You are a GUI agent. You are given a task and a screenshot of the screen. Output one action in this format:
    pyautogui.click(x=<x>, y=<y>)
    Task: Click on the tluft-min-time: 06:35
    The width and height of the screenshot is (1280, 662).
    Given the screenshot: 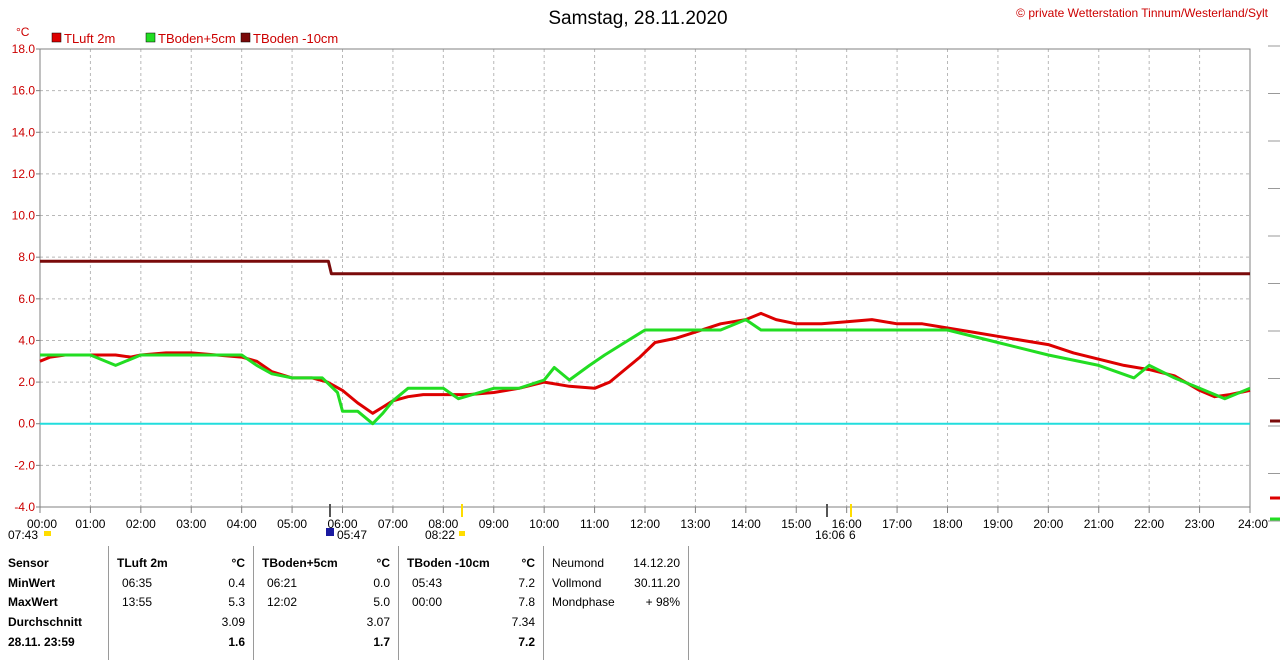 What is the action you would take?
    pyautogui.click(x=137, y=583)
    